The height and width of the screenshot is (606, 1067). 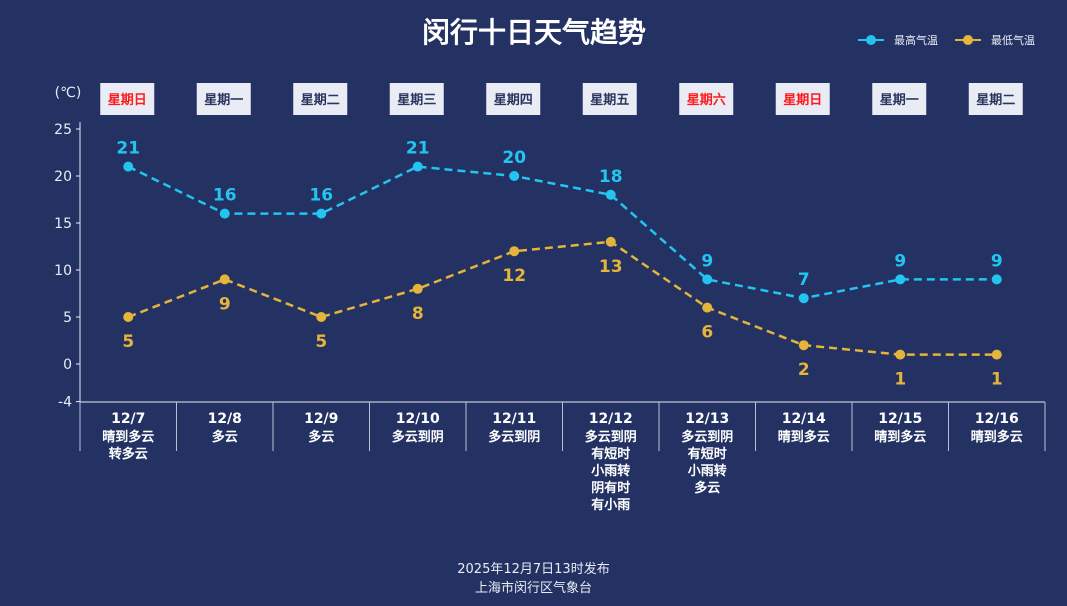 What do you see at coordinates (968, 40) in the screenshot?
I see `legend-marker` at bounding box center [968, 40].